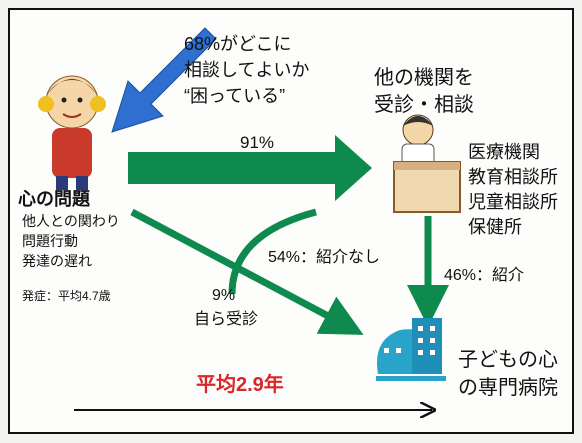  I want to click on agency-title-line: 他の機関を, so click(424, 77).